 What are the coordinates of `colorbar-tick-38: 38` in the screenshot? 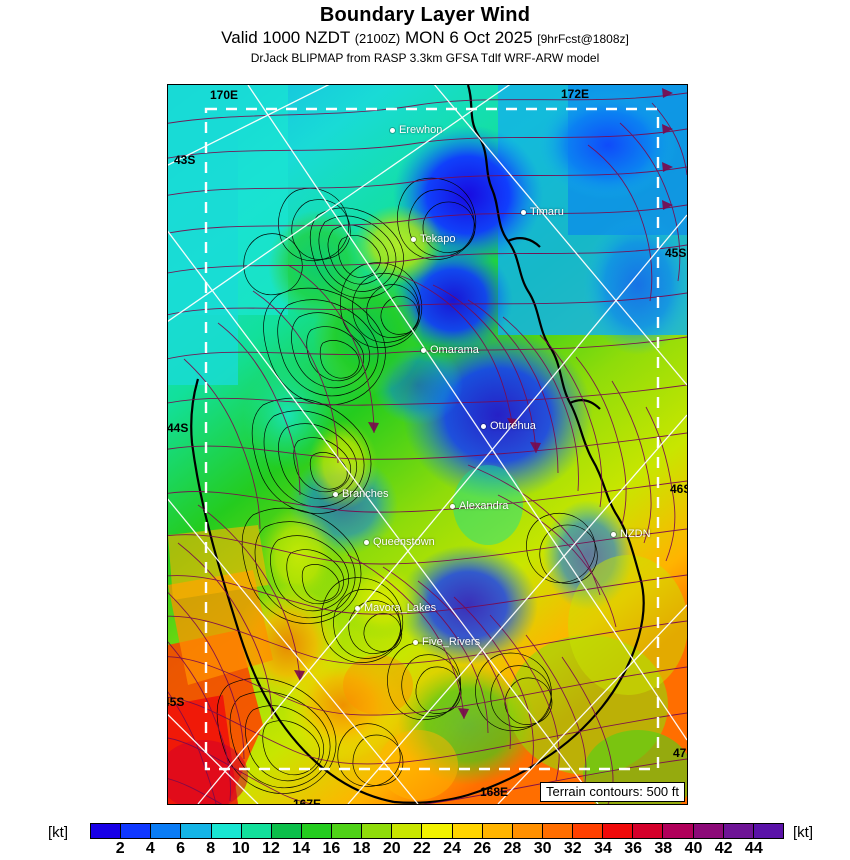 It's located at (663, 848).